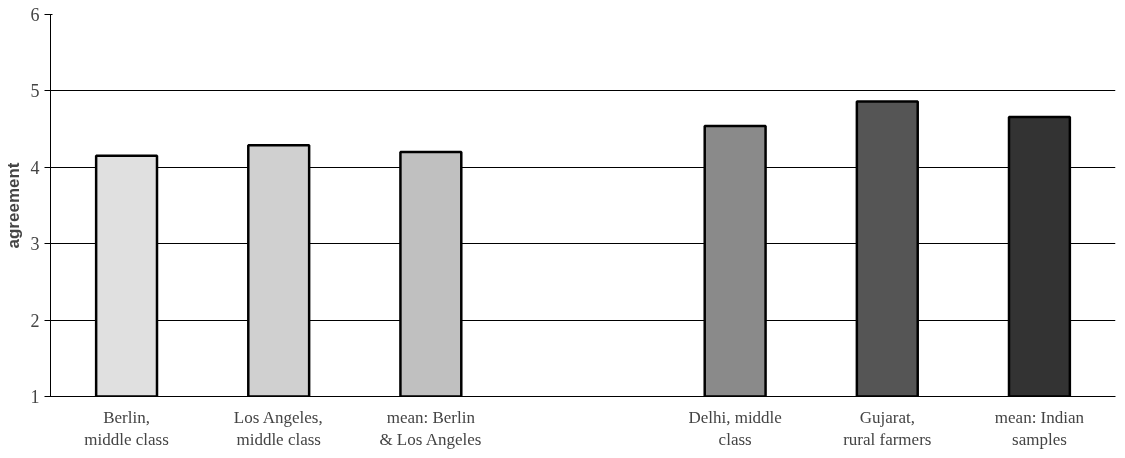 This screenshot has width=1125, height=458. What do you see at coordinates (35, 167) in the screenshot?
I see `y-tick-label: 4` at bounding box center [35, 167].